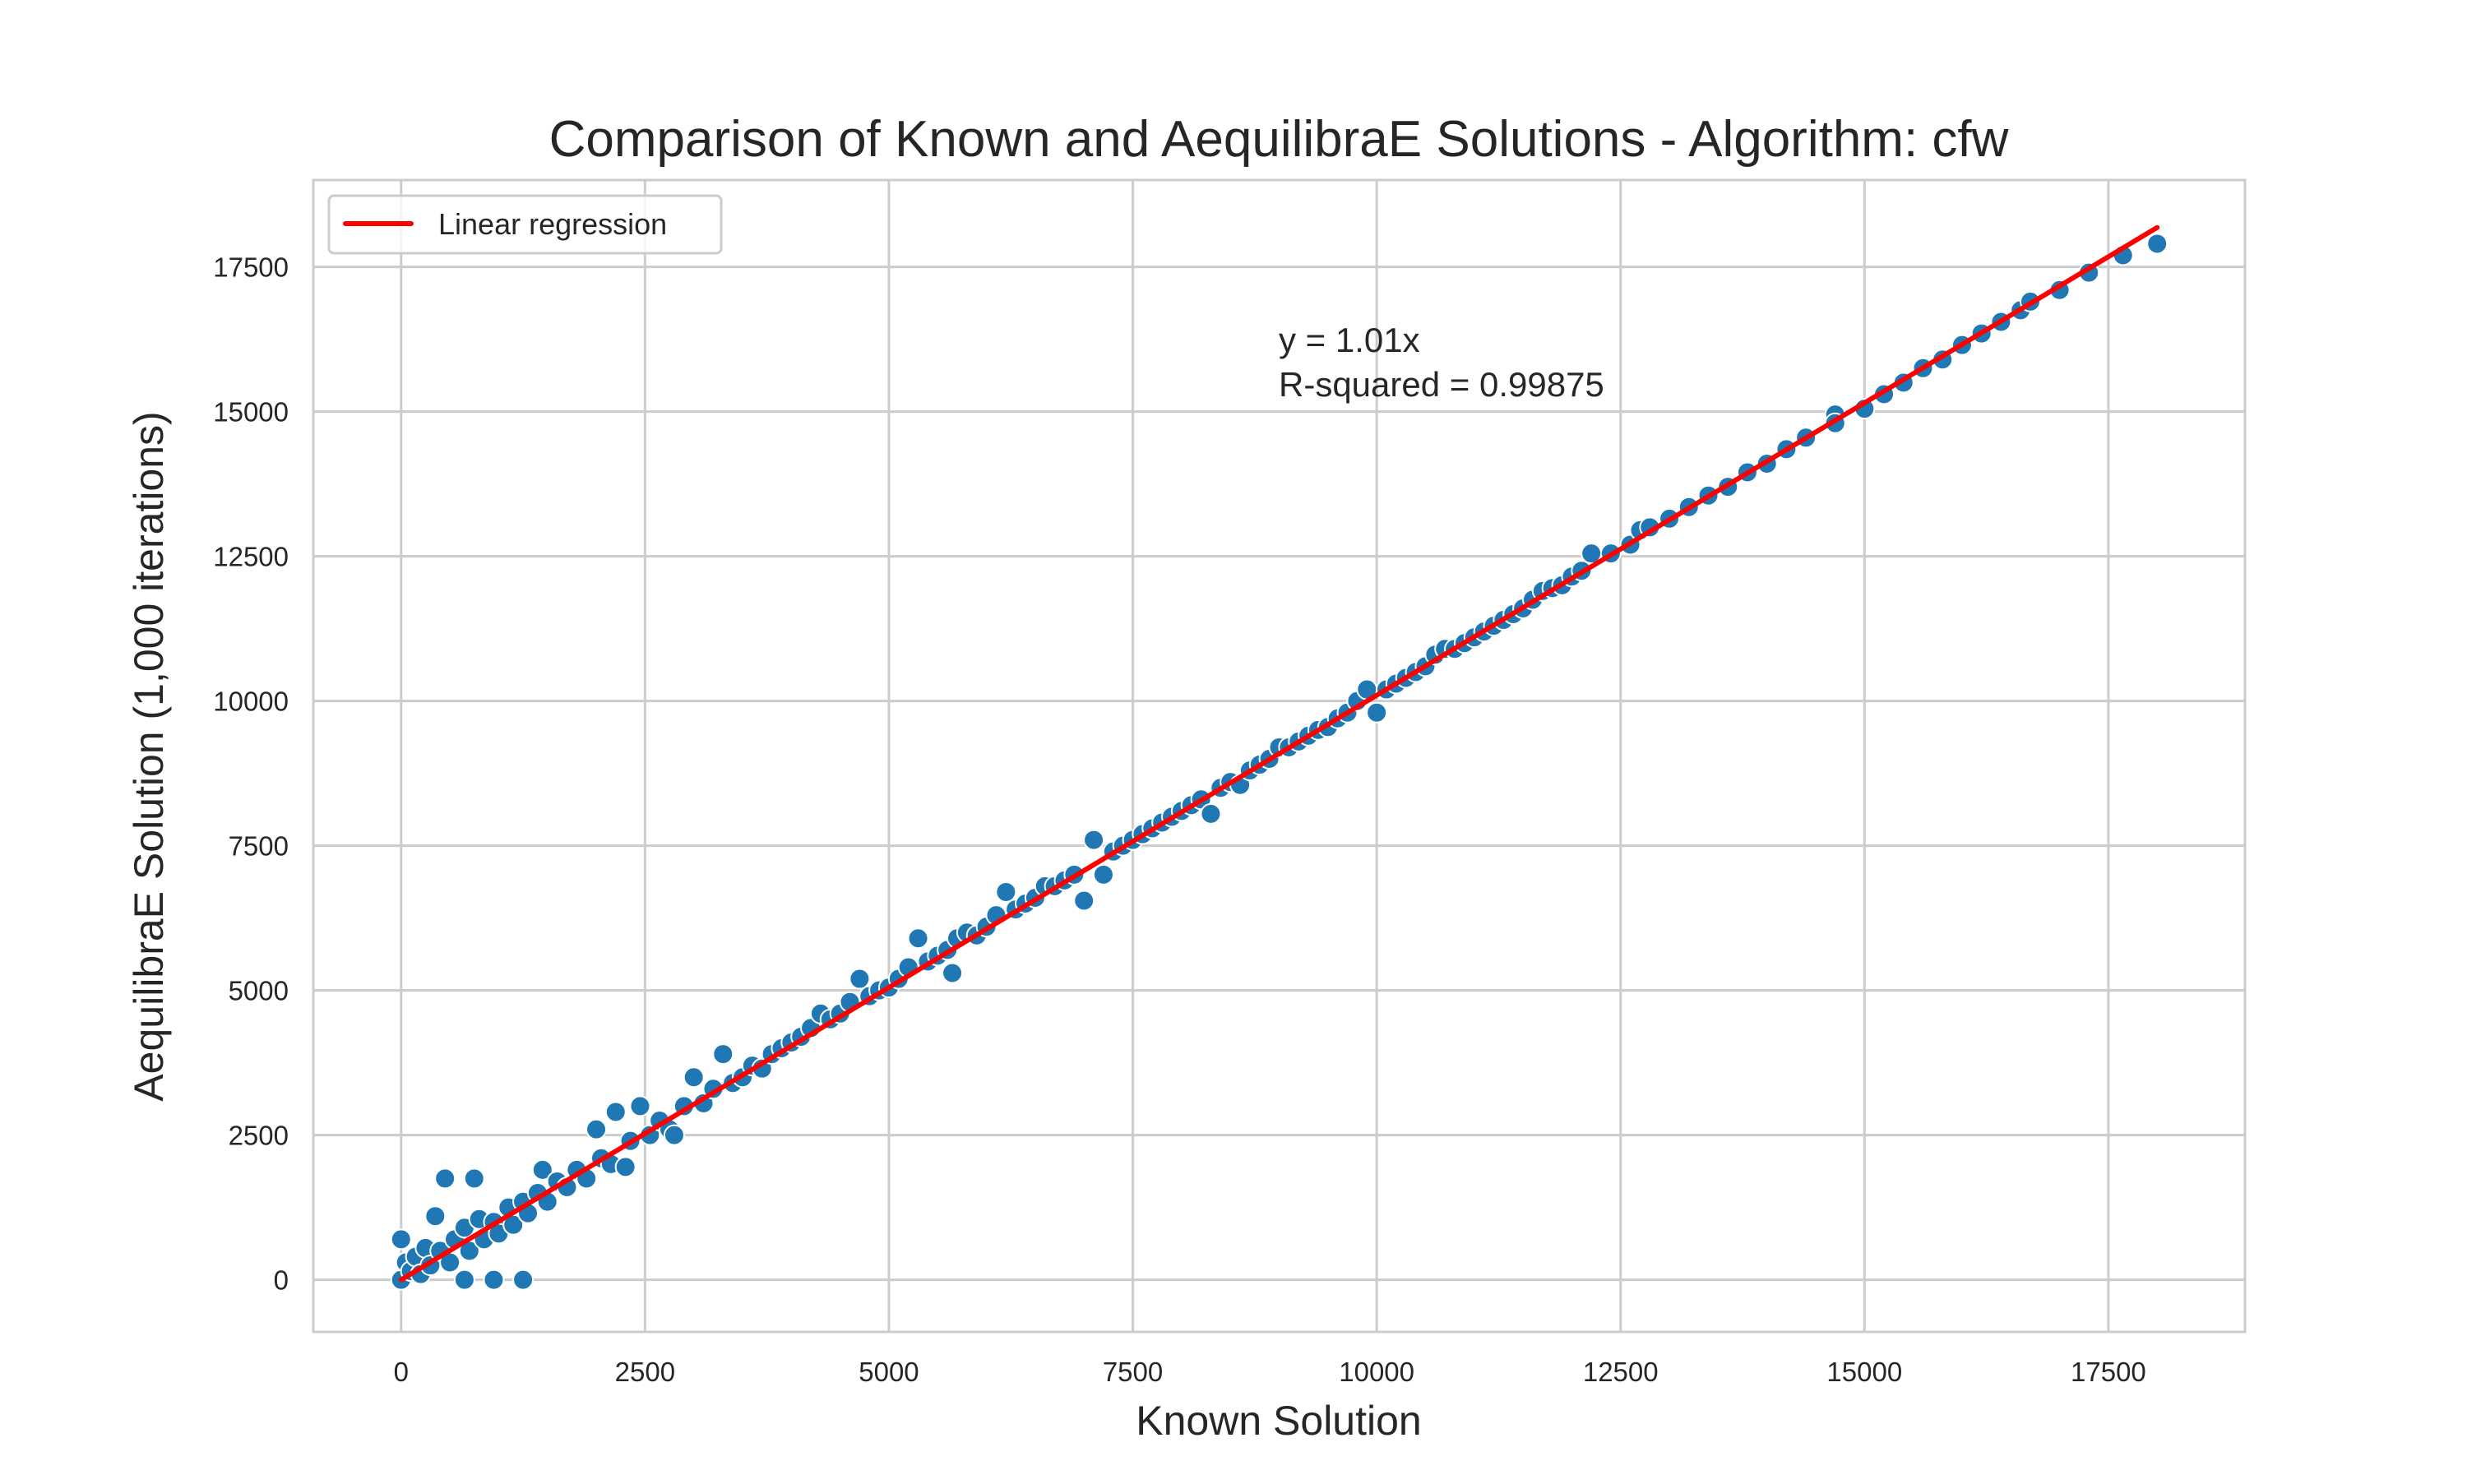 The width and height of the screenshot is (2467, 1484). What do you see at coordinates (282, 1280) in the screenshot?
I see `y-tick-label: 0` at bounding box center [282, 1280].